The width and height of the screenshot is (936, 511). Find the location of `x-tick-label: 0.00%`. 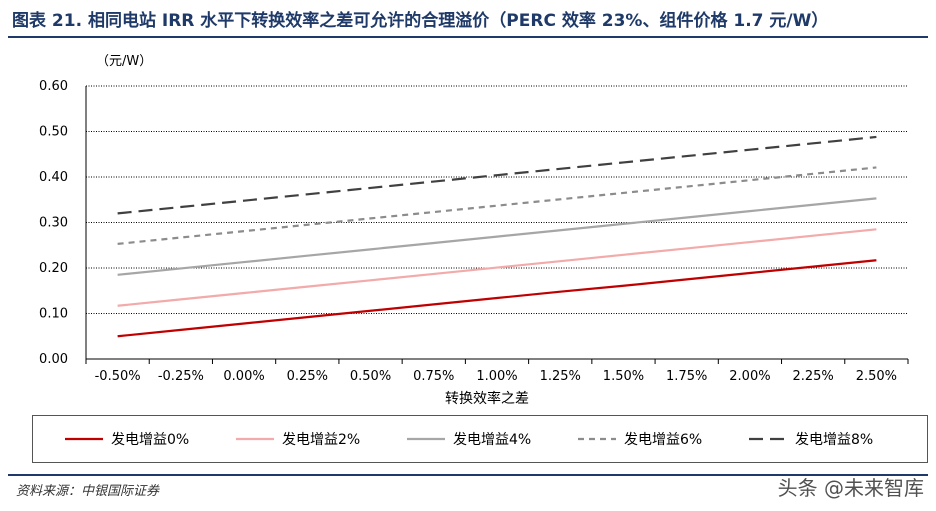

x-tick-label: 0.00% is located at coordinates (243, 376).